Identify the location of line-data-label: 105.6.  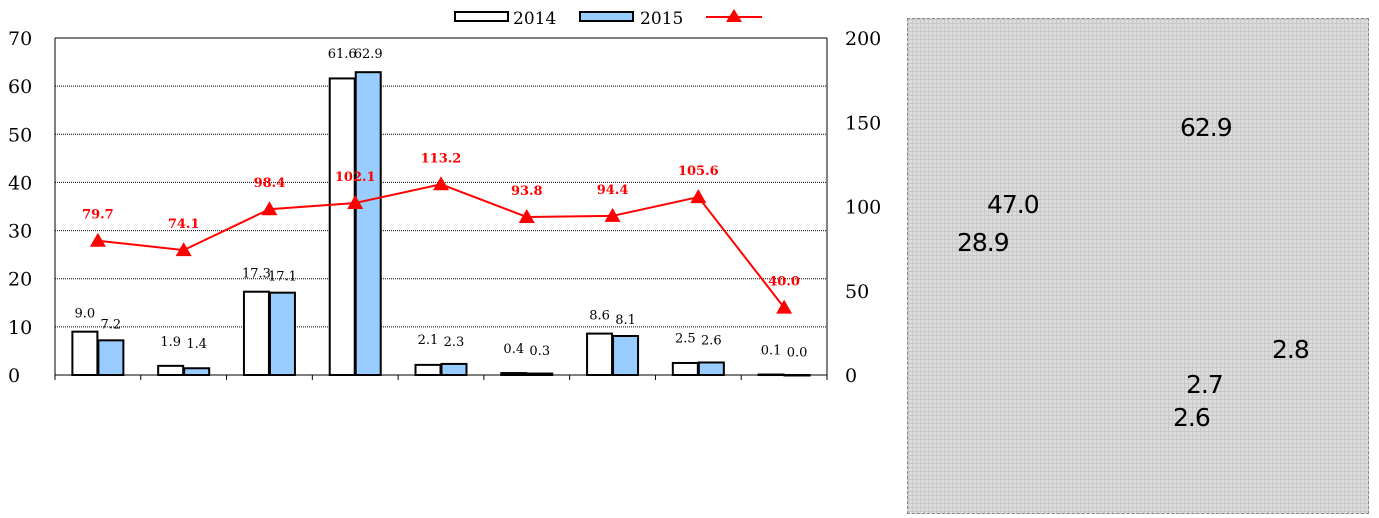
(698, 171).